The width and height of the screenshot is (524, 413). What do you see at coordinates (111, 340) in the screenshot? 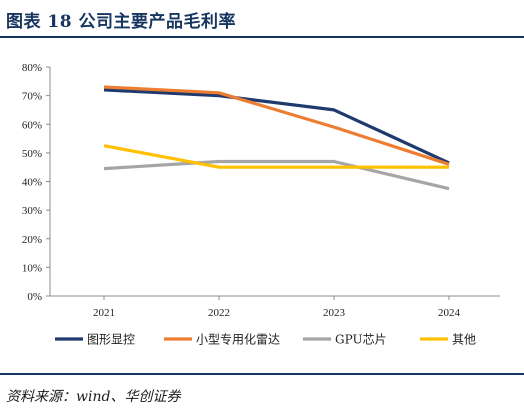
I see `legend-label: 图形显控` at bounding box center [111, 340].